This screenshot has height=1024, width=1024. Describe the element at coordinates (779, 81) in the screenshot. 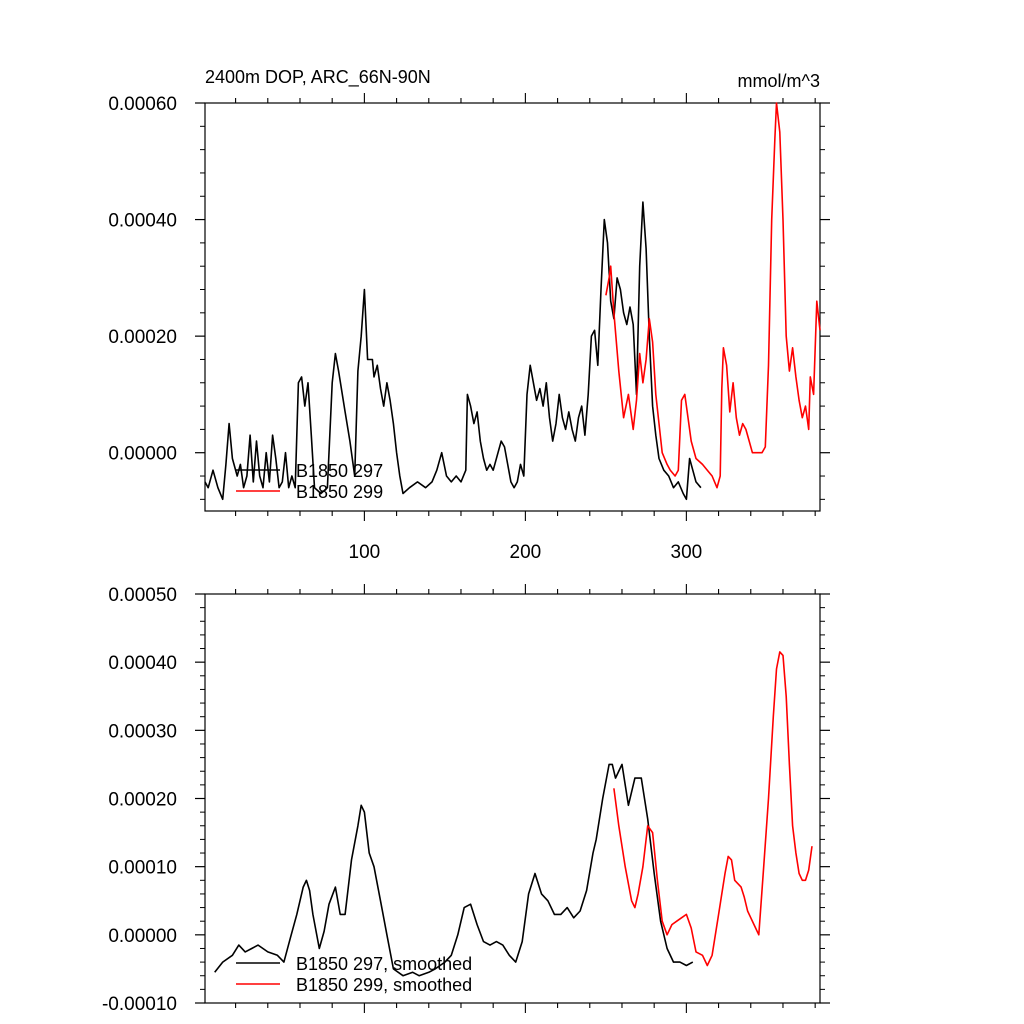

I see `units-label: mmol/m^3` at that location.